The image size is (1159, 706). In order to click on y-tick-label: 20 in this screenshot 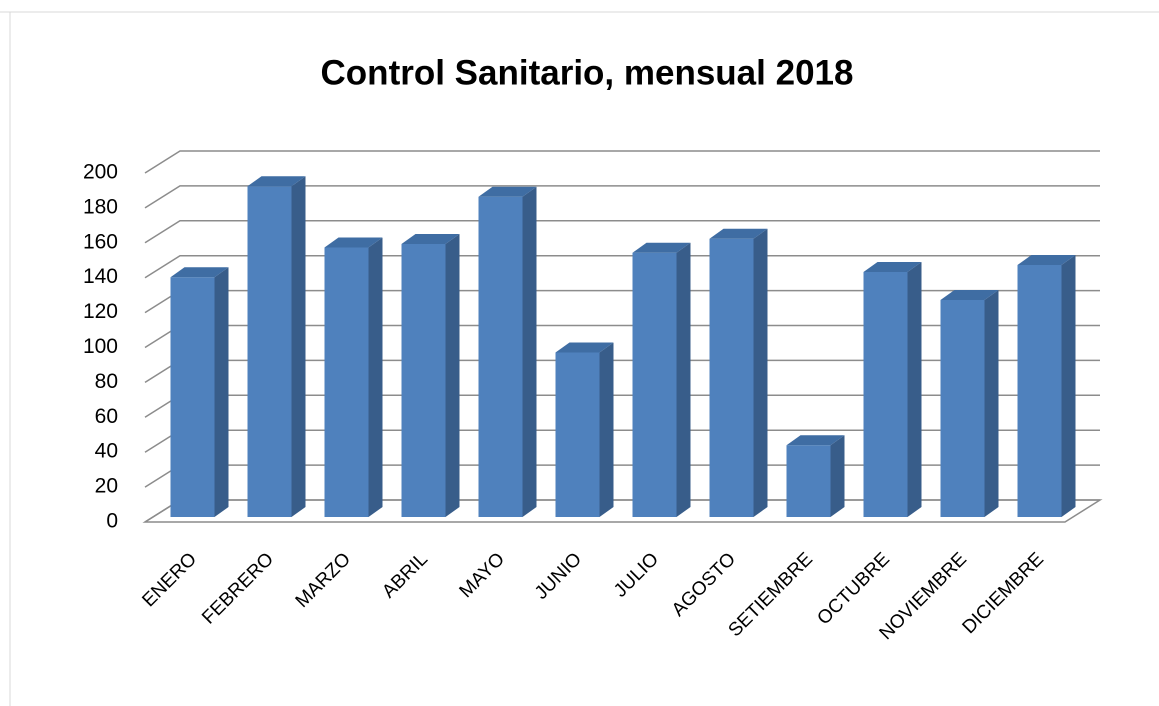, I will do `click(106, 486)`.